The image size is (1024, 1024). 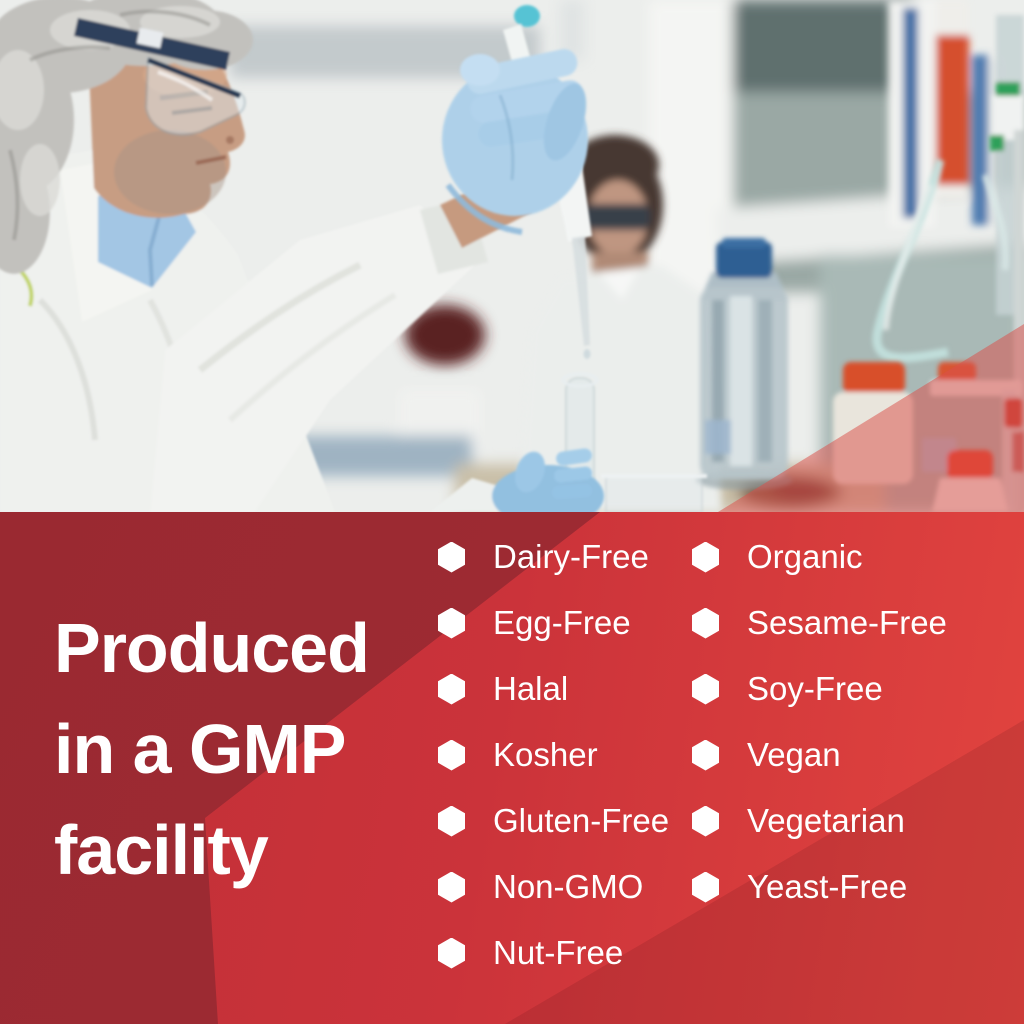 I want to click on badge-soy-free: Soy-Free, so click(x=819, y=689).